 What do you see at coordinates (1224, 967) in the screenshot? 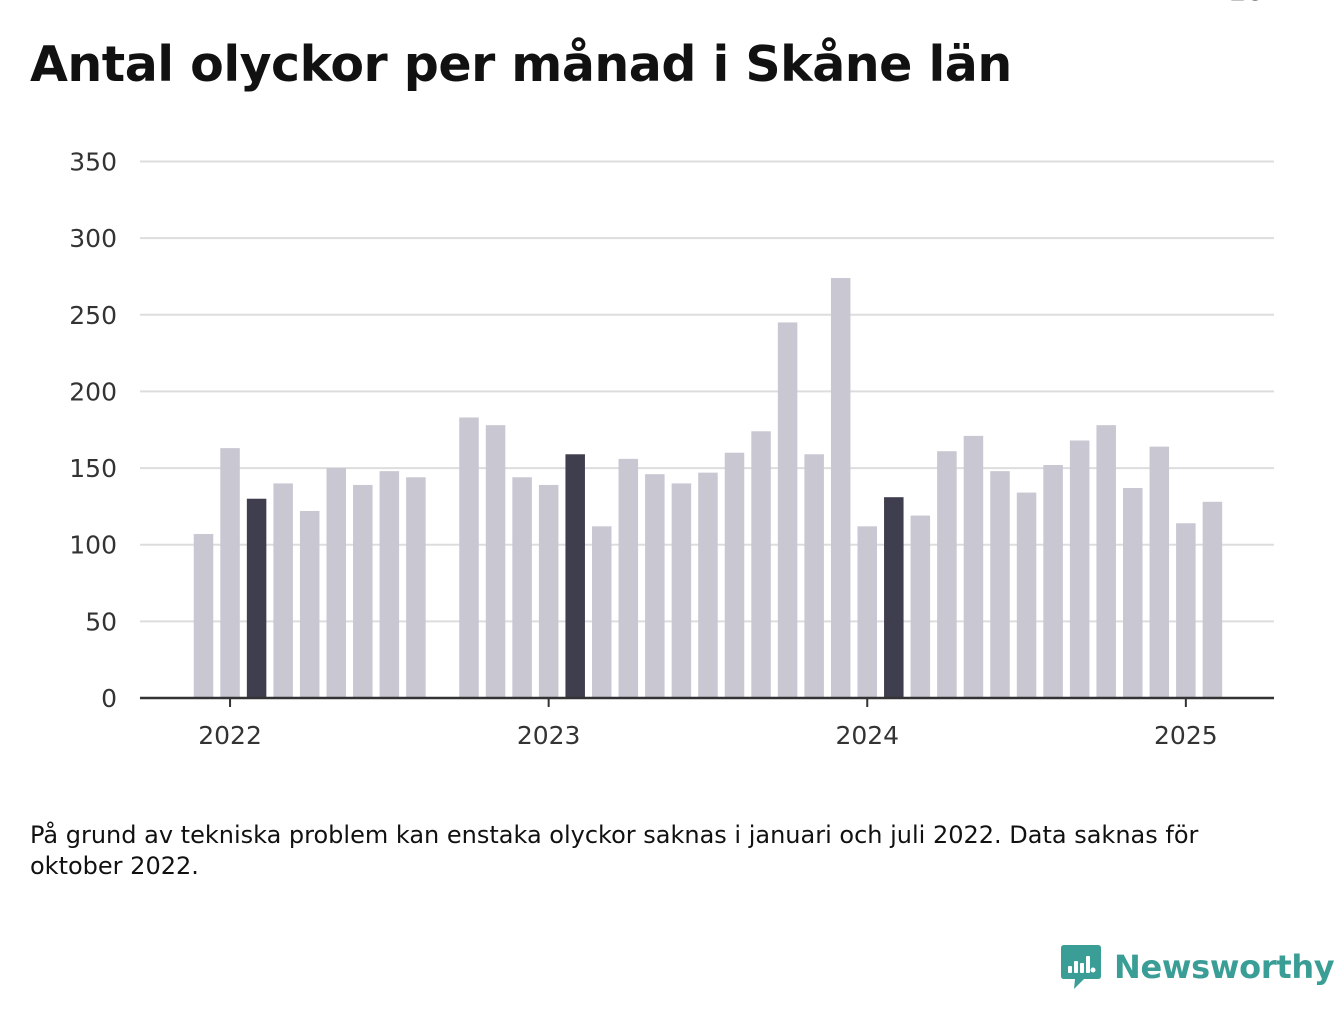
I see `brand-name: Newsworthy` at bounding box center [1224, 967].